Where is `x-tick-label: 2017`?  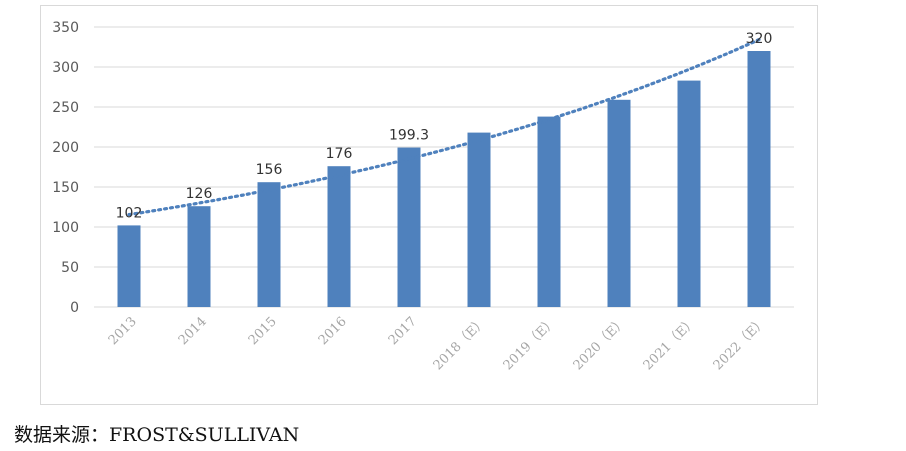
x-tick-label: 2017 is located at coordinates (403, 331).